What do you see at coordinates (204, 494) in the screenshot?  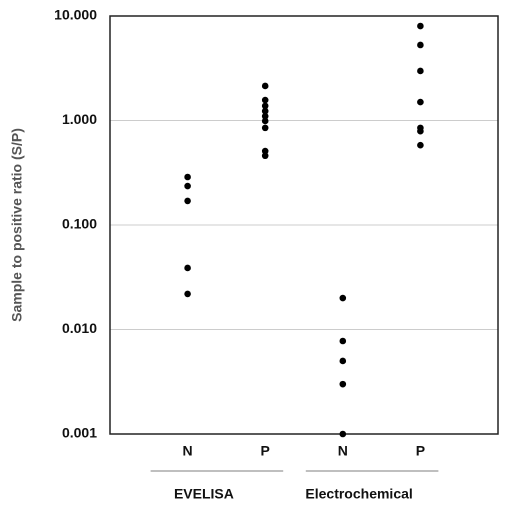 I see `group-label: EVELISA` at bounding box center [204, 494].